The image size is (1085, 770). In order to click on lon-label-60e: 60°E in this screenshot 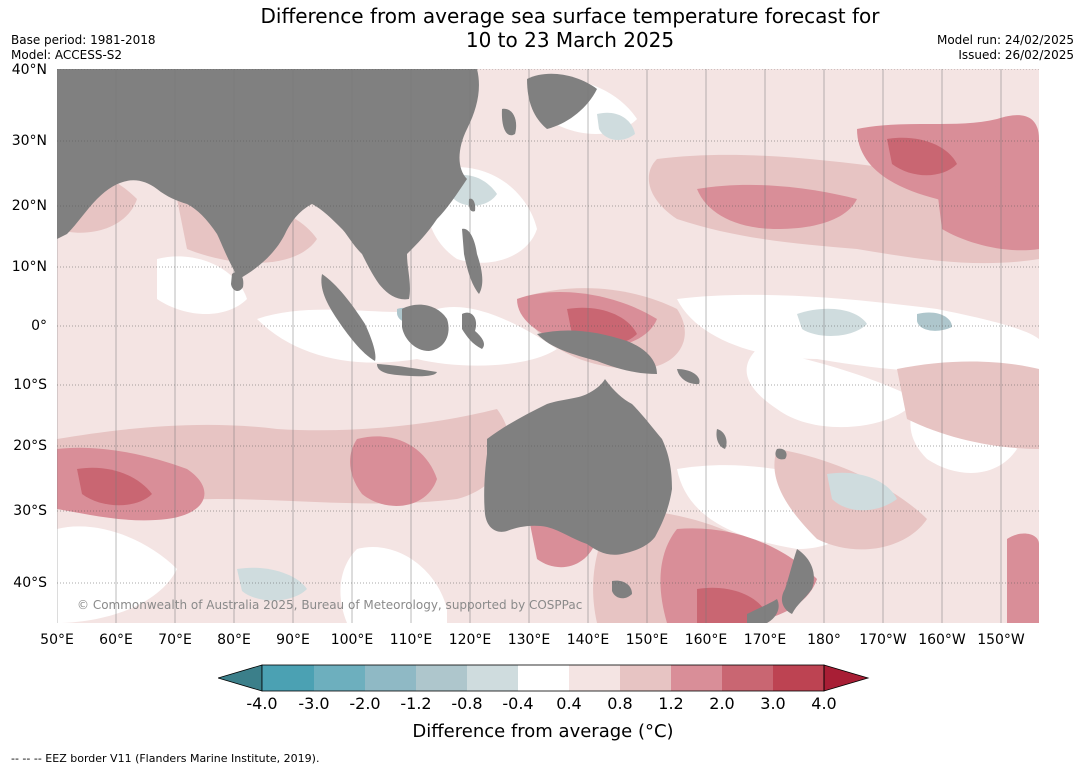, I will do `click(116, 640)`.